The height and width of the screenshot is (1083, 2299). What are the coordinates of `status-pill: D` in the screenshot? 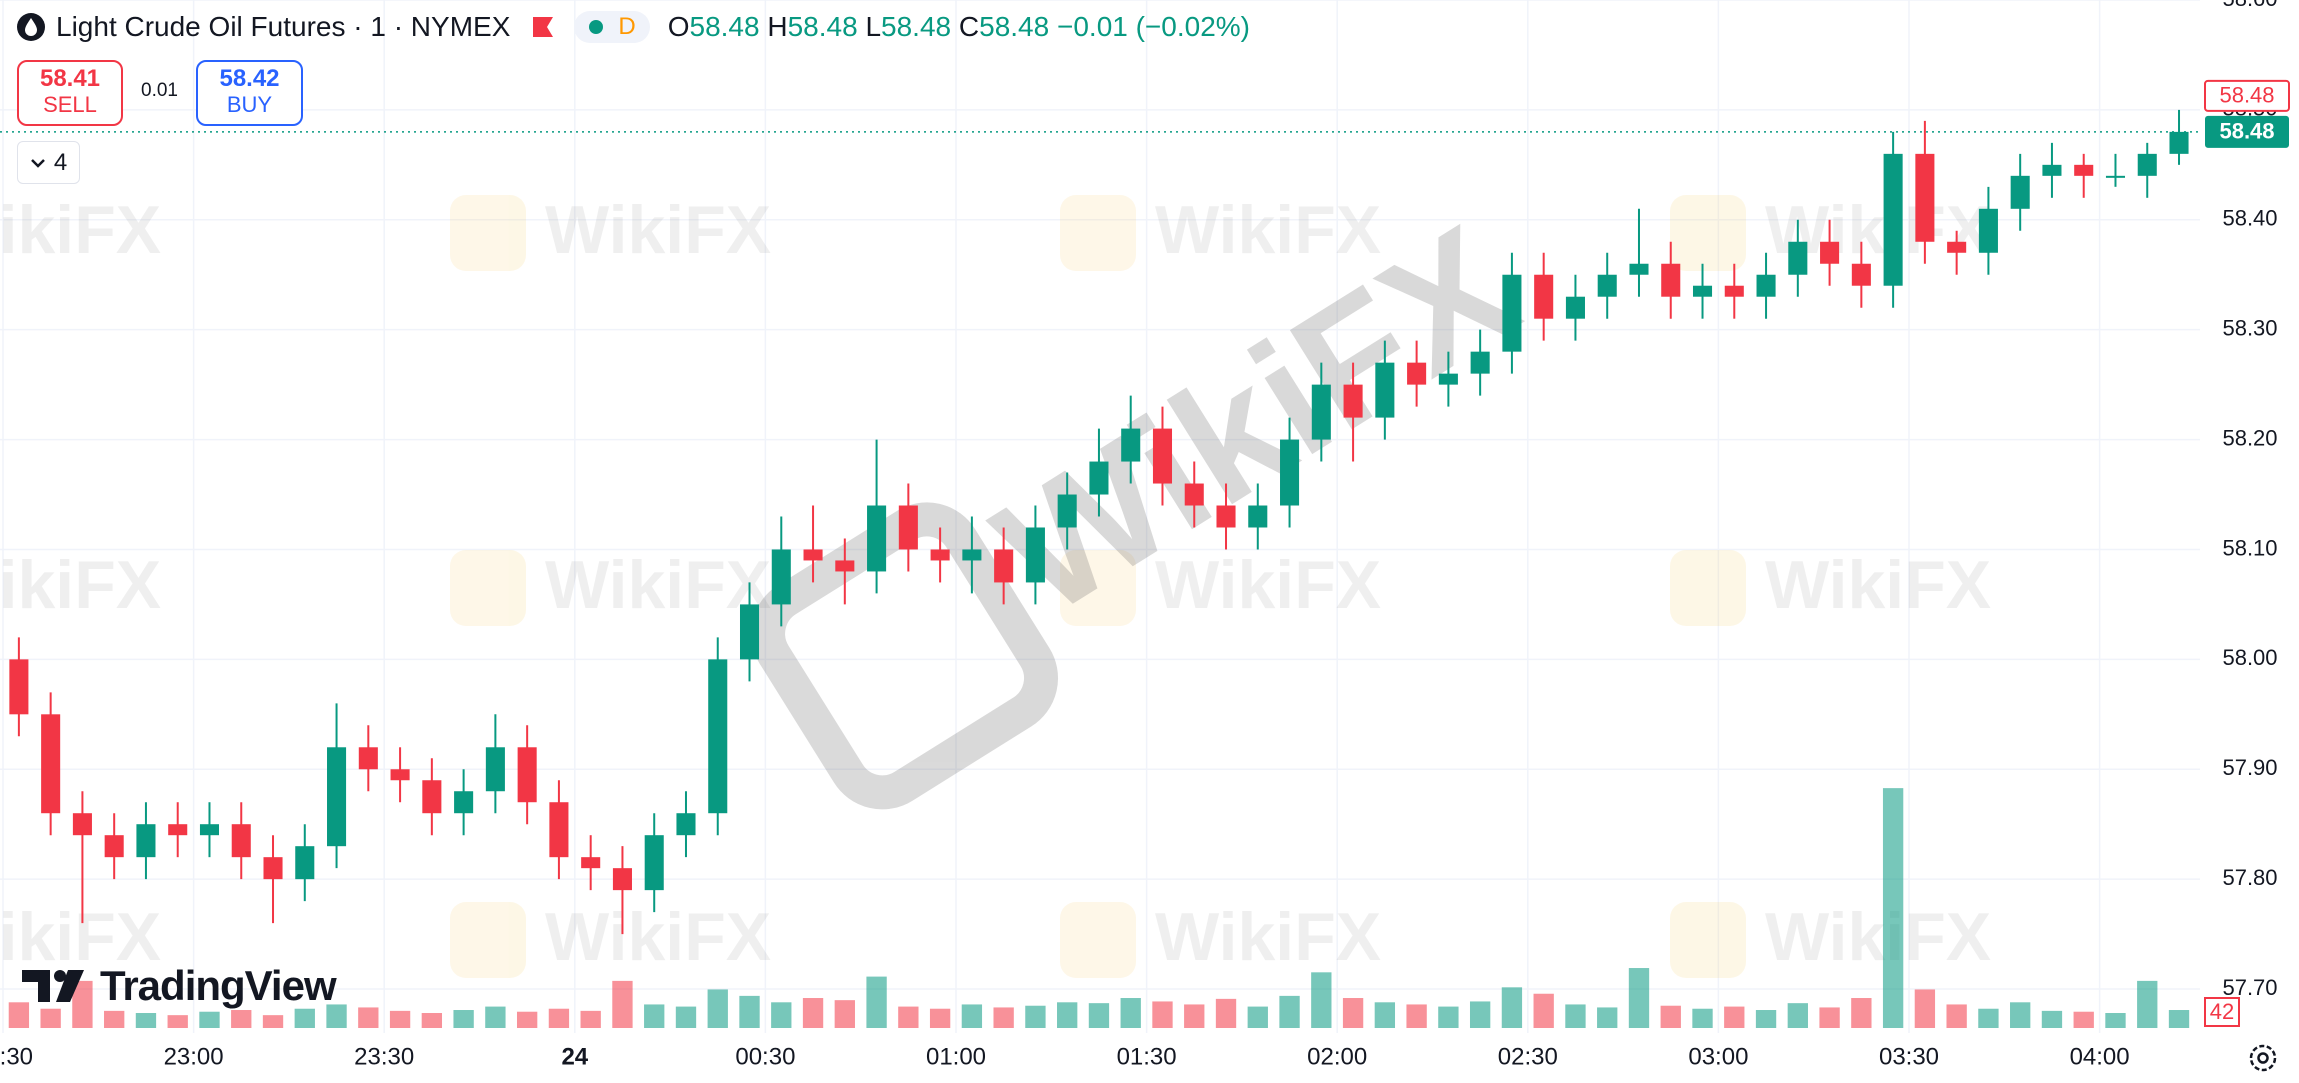 It's located at (612, 27).